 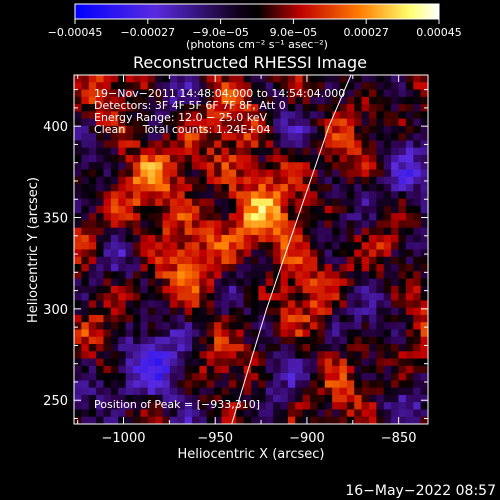 What do you see at coordinates (293, 32) in the screenshot?
I see `colorbar-tick-label: 9.0e−05` at bounding box center [293, 32].